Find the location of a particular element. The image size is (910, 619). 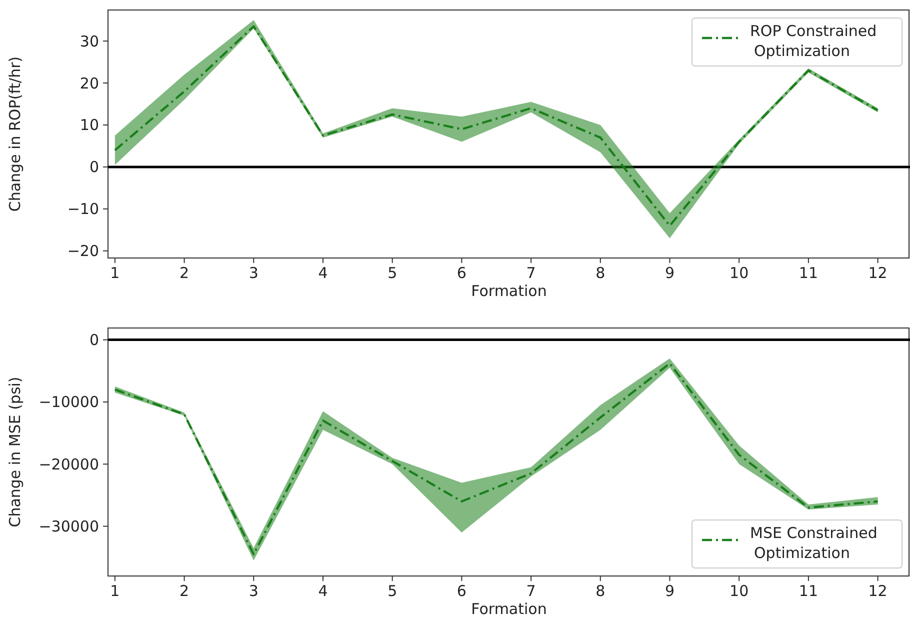

y-tick-label: −10000 is located at coordinates (68, 402).